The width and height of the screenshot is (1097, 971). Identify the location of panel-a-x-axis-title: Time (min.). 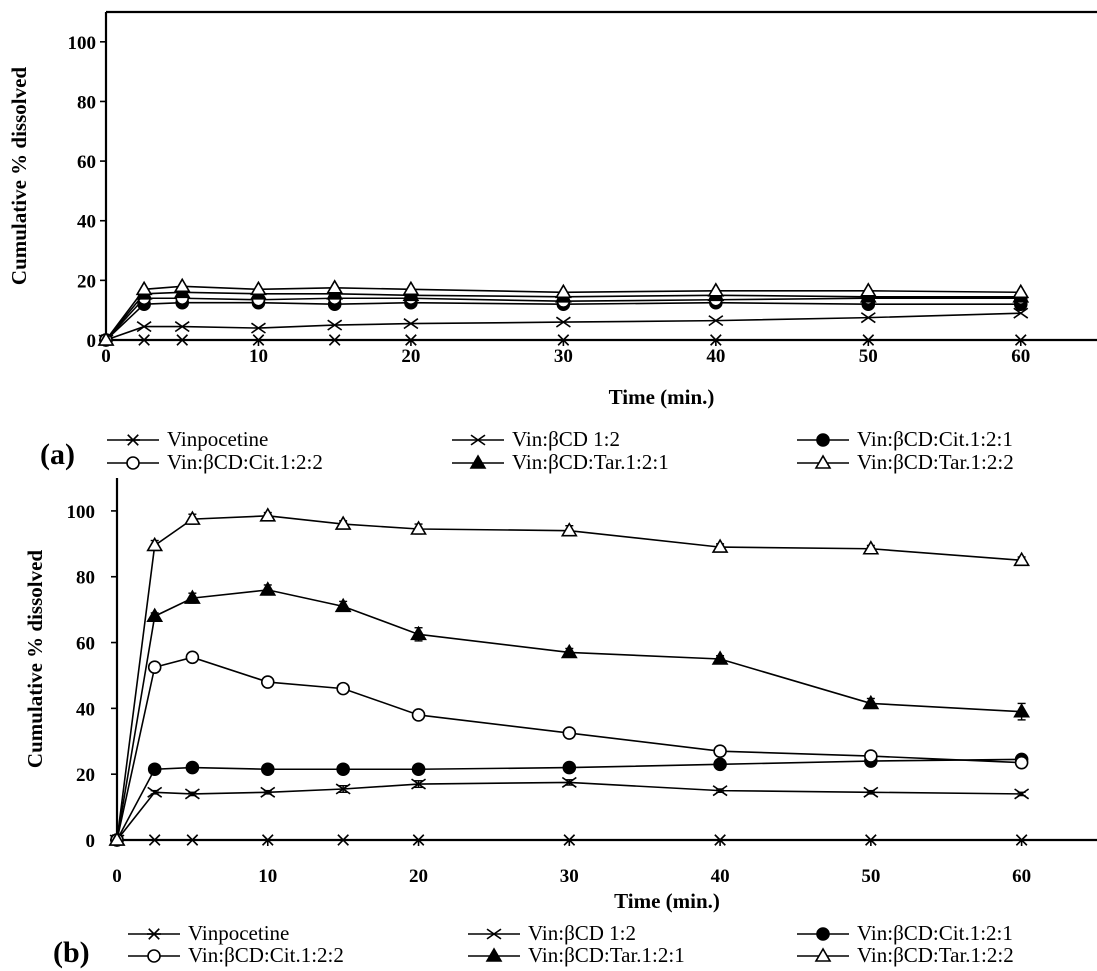
(662, 397).